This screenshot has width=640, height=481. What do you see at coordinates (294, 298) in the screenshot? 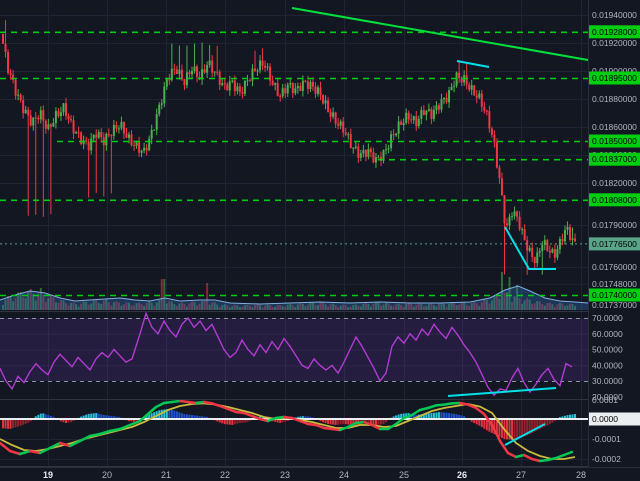
I see `volume-ma-area` at bounding box center [294, 298].